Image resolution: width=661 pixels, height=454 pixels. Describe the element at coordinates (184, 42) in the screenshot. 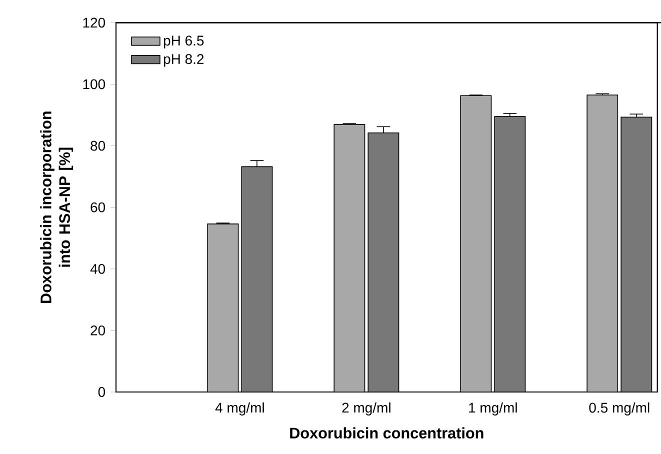

I see `legend-label: pH 6.5` at that location.